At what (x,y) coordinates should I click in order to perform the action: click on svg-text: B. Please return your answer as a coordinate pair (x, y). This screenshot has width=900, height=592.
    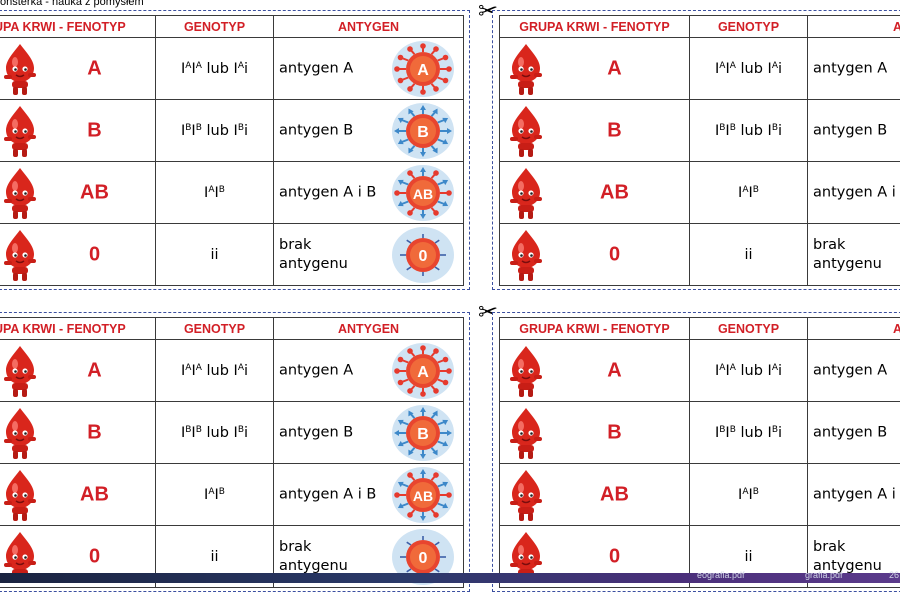
    Looking at the image, I should click on (423, 132).